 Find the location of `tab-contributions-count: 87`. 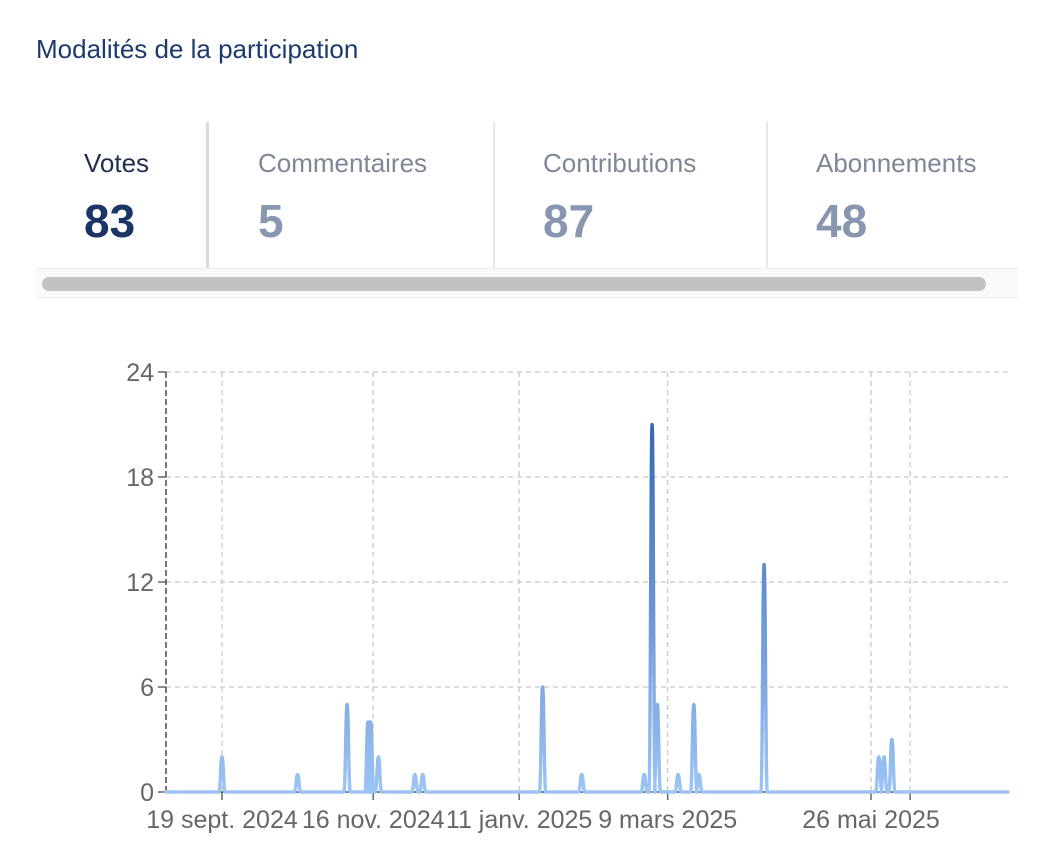

tab-contributions-count: 87 is located at coordinates (569, 221).